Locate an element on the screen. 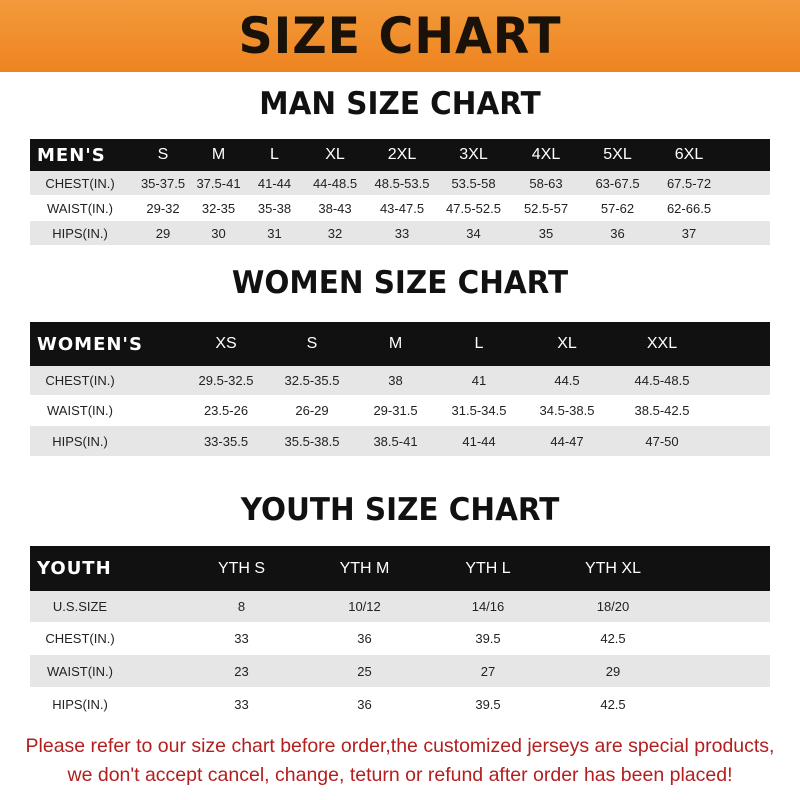 Image resolution: width=800 pixels, height=800 pixels. women-section-title: WOMEN SIZE CHART is located at coordinates (400, 283).